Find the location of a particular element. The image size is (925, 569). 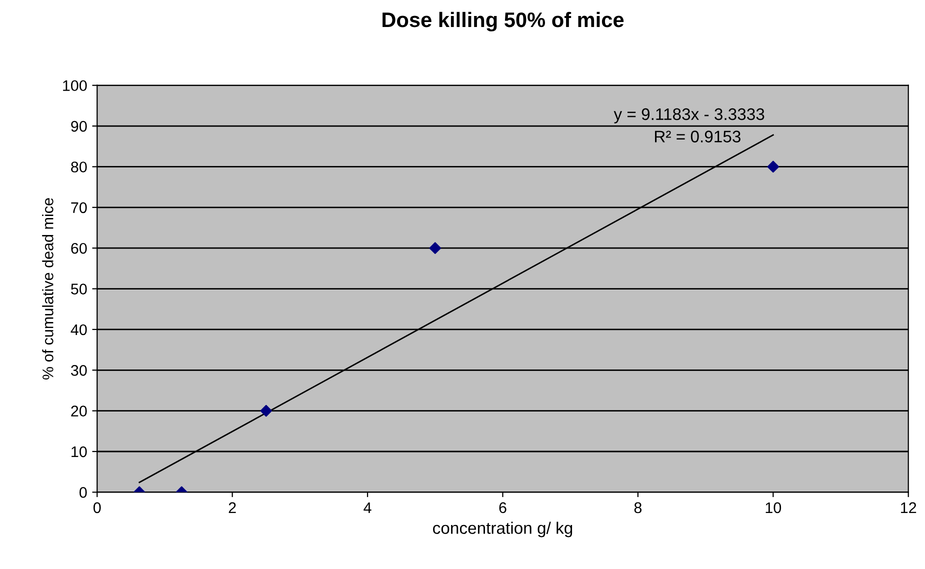

x-tick-label: 10 is located at coordinates (774, 508).